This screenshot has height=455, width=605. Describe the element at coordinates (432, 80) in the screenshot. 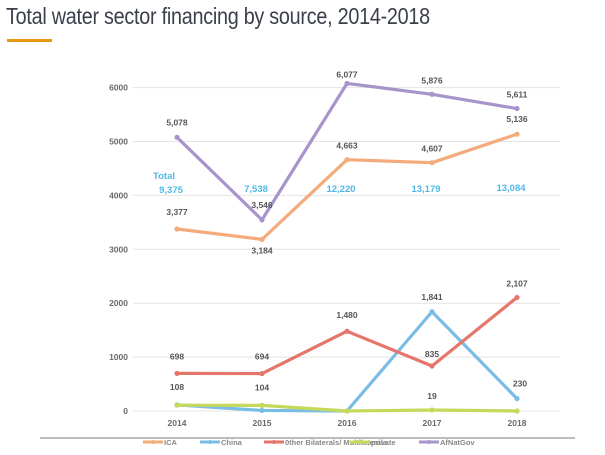

I see `data-label: 5,876` at that location.